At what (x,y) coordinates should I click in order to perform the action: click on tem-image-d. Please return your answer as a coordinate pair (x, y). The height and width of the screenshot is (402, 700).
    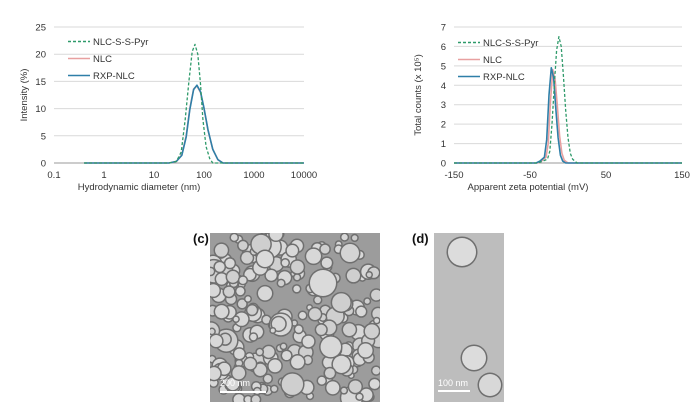
    Looking at the image, I should click on (469, 317).